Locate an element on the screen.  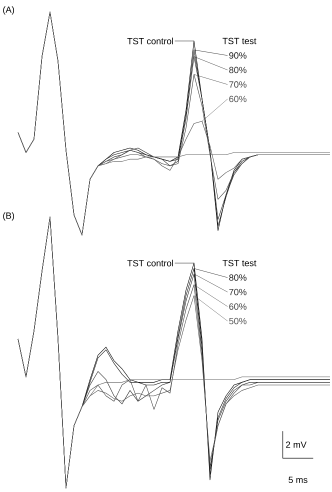
legend-label: 80% is located at coordinates (237, 277).